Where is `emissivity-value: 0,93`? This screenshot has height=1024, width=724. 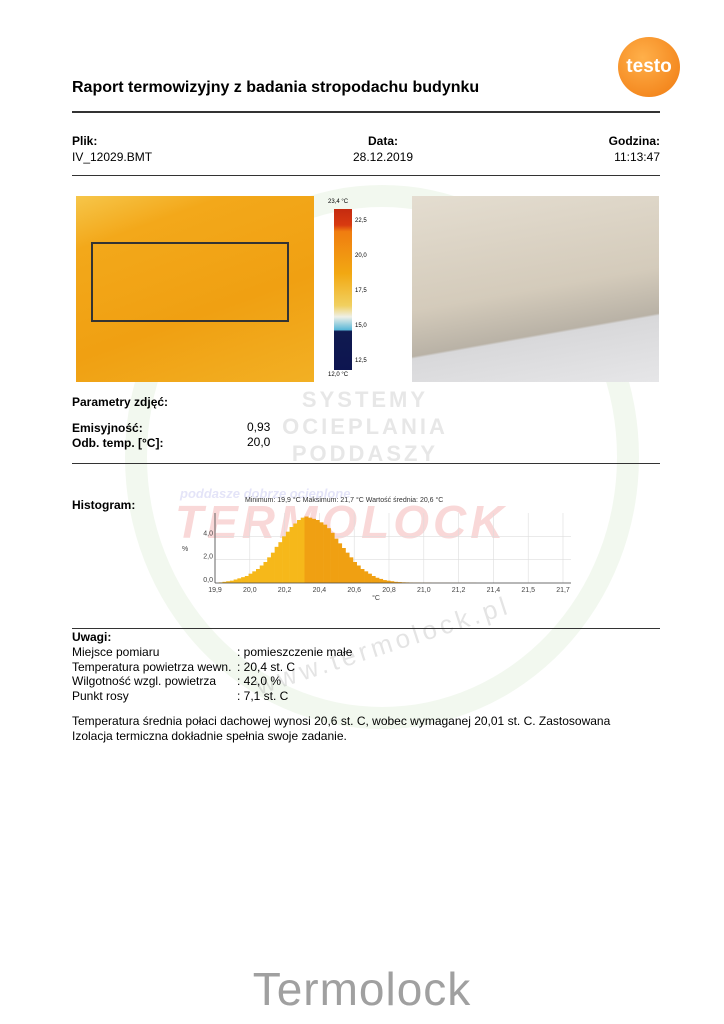 emissivity-value: 0,93 is located at coordinates (259, 427).